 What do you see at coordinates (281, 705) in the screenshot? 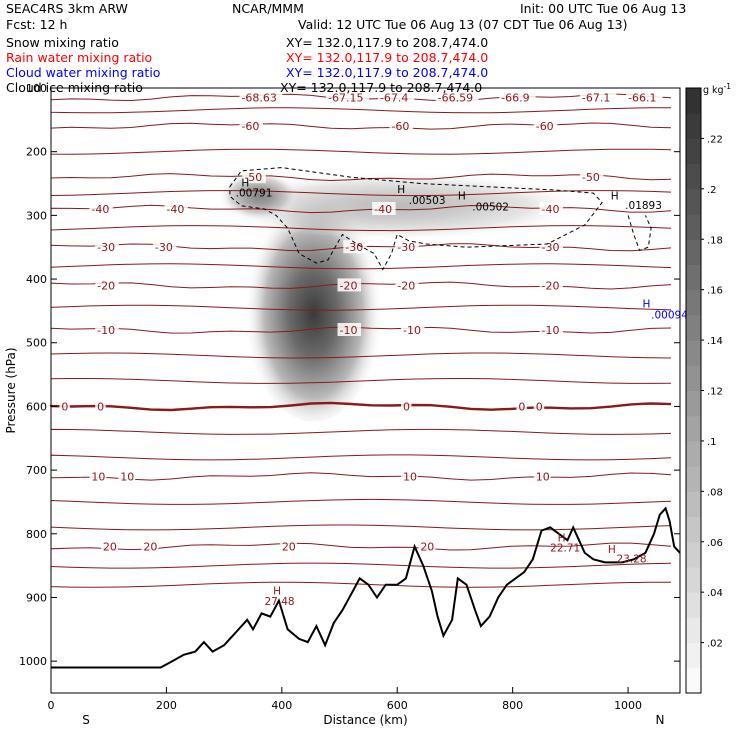
I see `x-tick-label: 400` at bounding box center [281, 705].